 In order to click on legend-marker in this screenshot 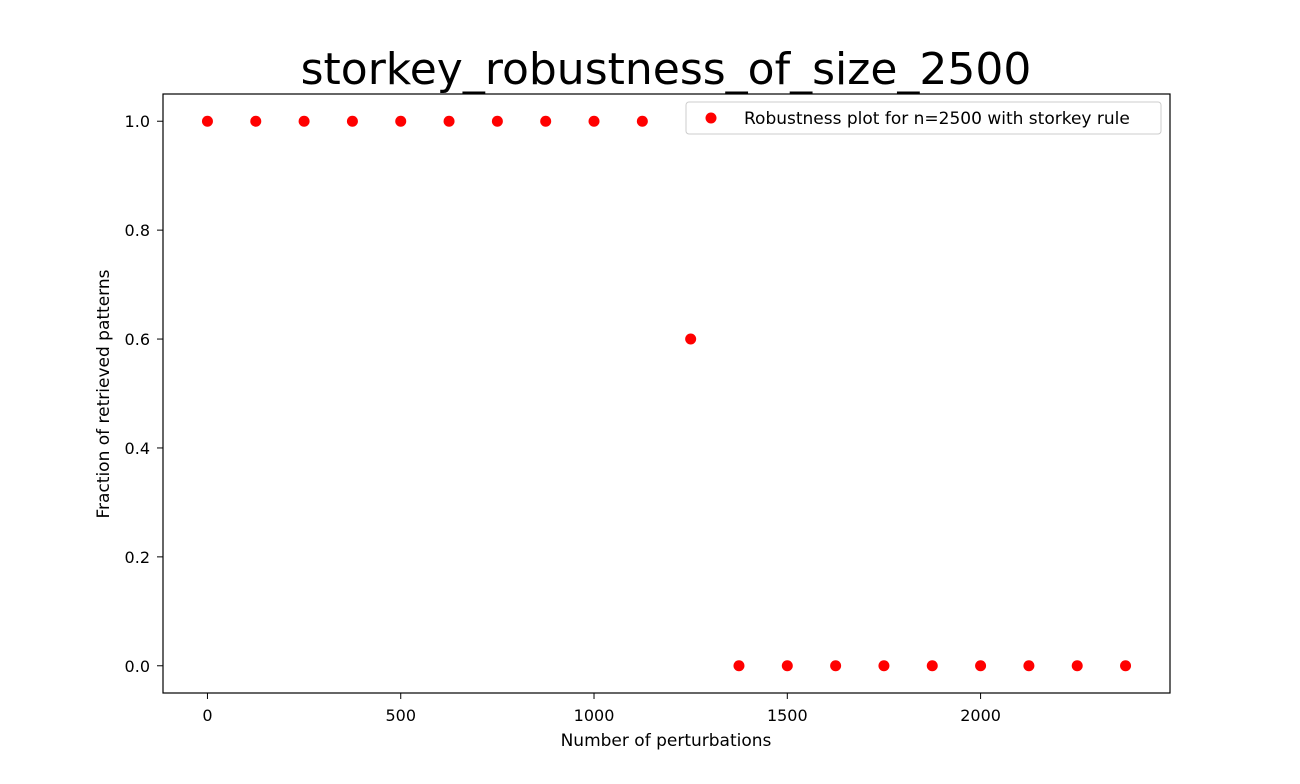, I will do `click(711, 118)`.